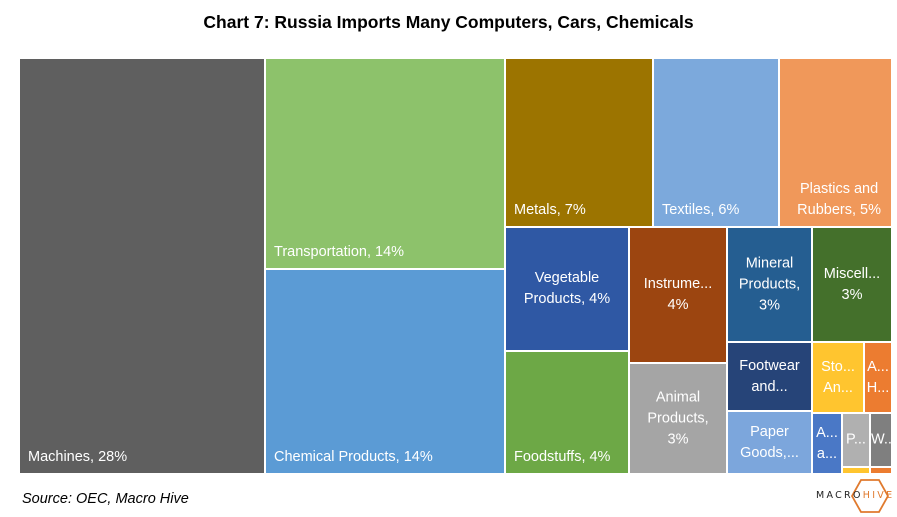 The width and height of the screenshot is (897, 517). I want to click on treemap-tile: Mineral Products, 3%, so click(769, 284).